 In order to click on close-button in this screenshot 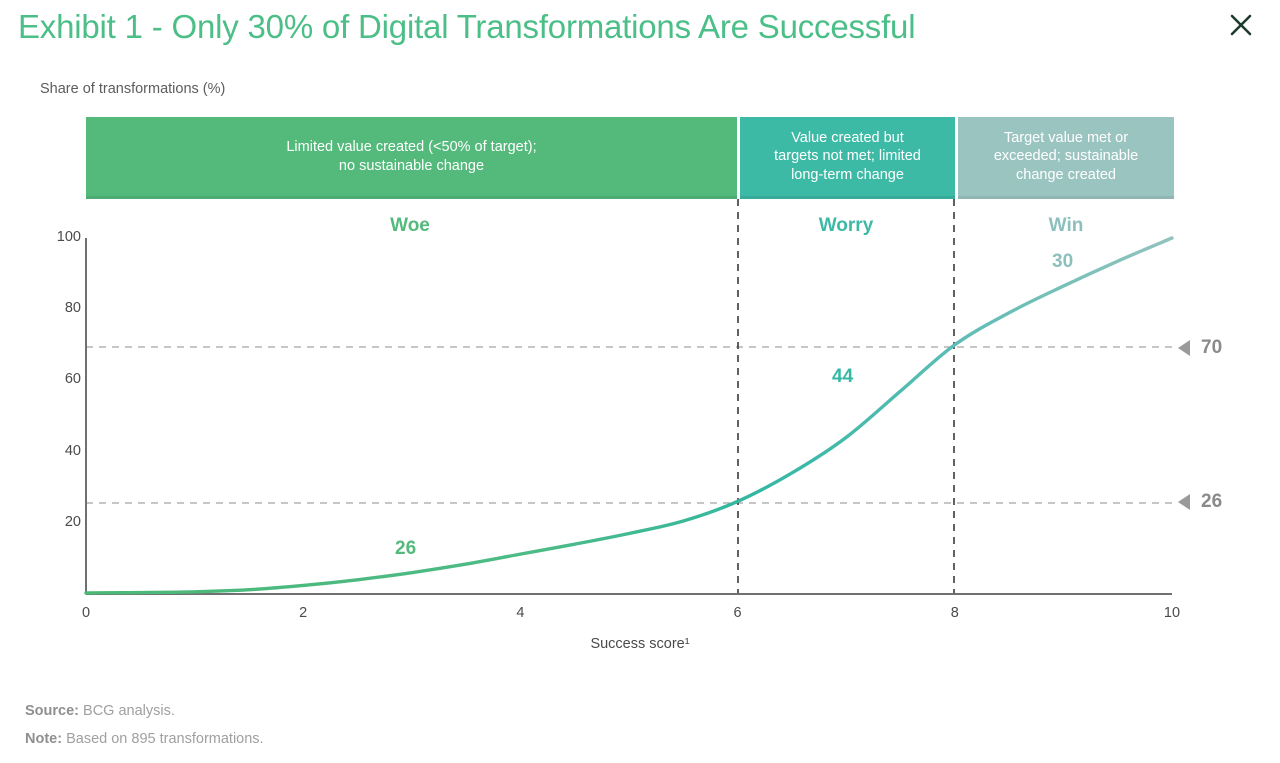, I will do `click(1241, 25)`.